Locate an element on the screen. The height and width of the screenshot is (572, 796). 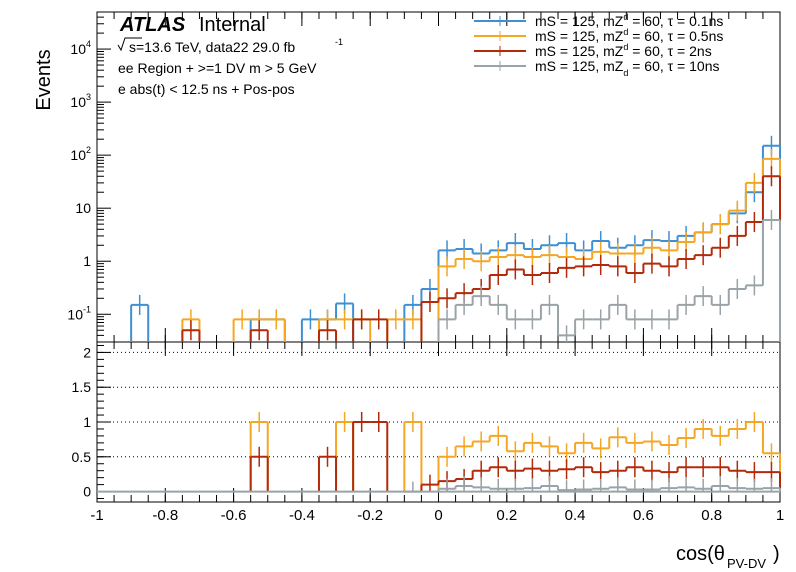
y-tick-label: 10² is located at coordinates (80, 154).